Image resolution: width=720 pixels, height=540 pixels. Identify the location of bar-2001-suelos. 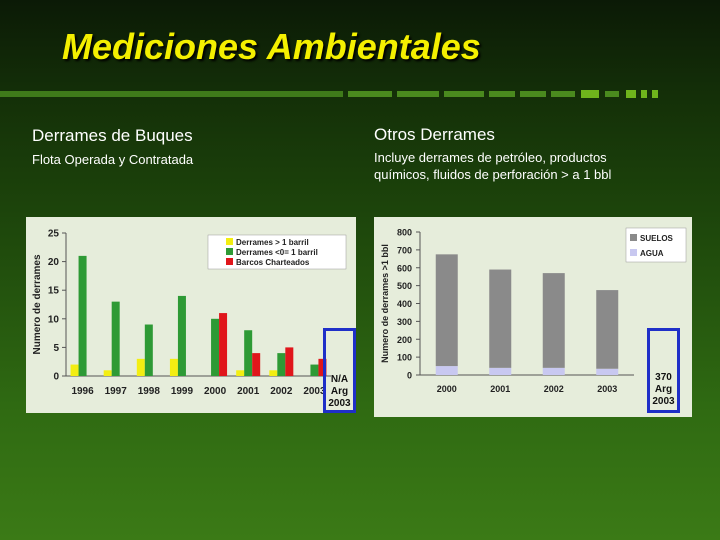
(500, 318).